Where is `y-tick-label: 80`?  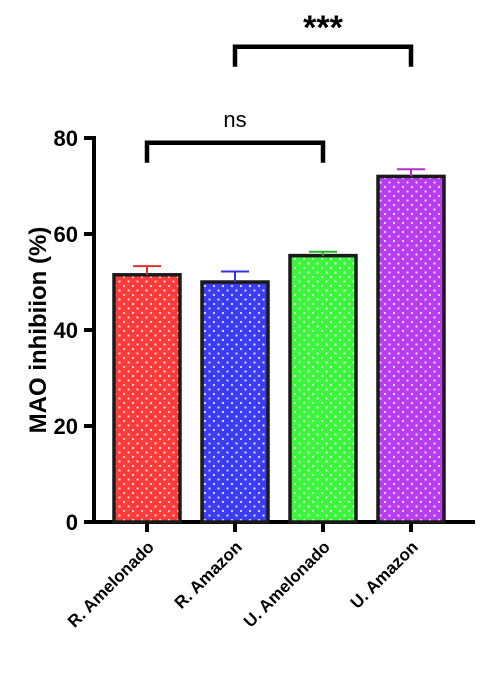
y-tick-label: 80 is located at coordinates (66, 138).